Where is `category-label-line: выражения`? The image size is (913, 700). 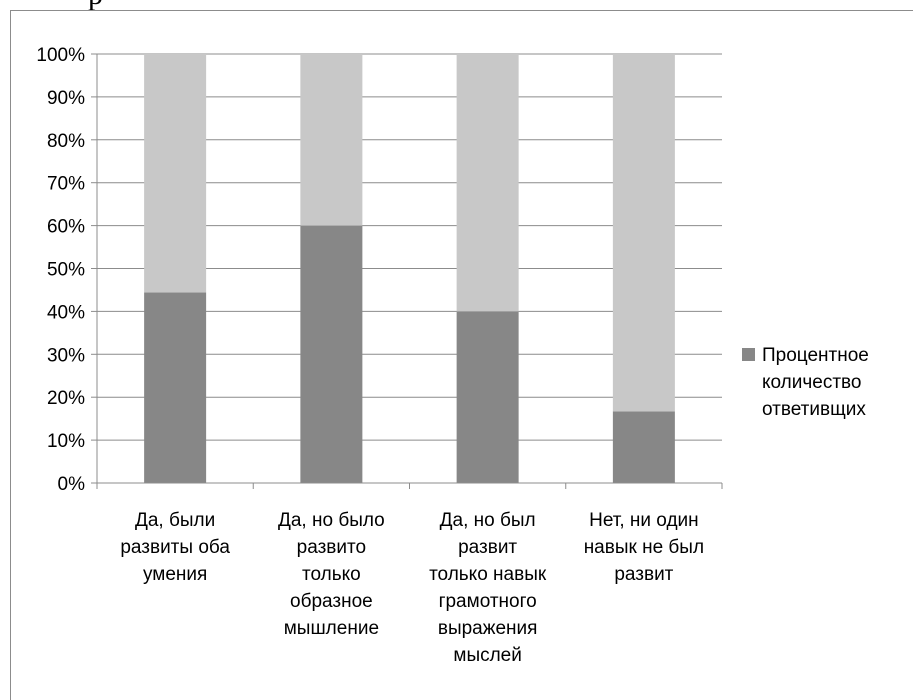 category-label-line: выражения is located at coordinates (488, 628).